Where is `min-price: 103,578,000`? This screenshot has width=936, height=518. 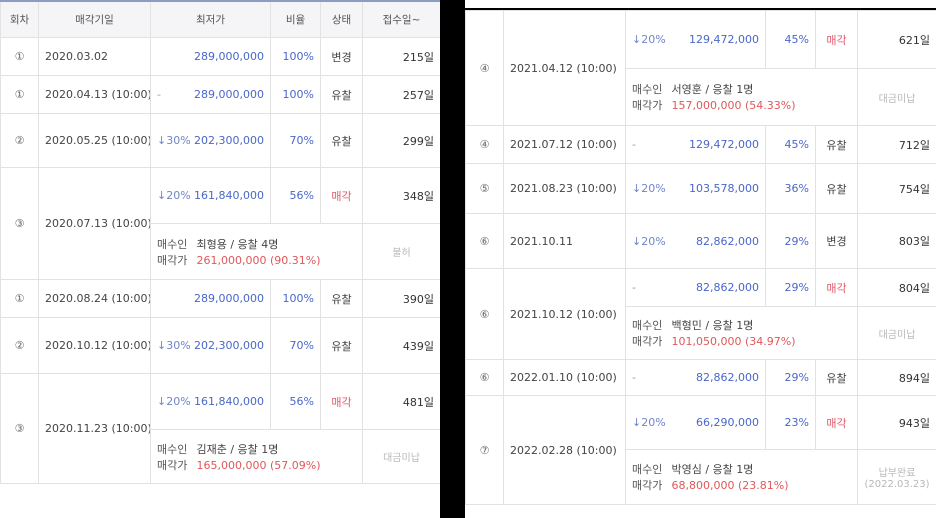 min-price: 103,578,000 is located at coordinates (724, 188).